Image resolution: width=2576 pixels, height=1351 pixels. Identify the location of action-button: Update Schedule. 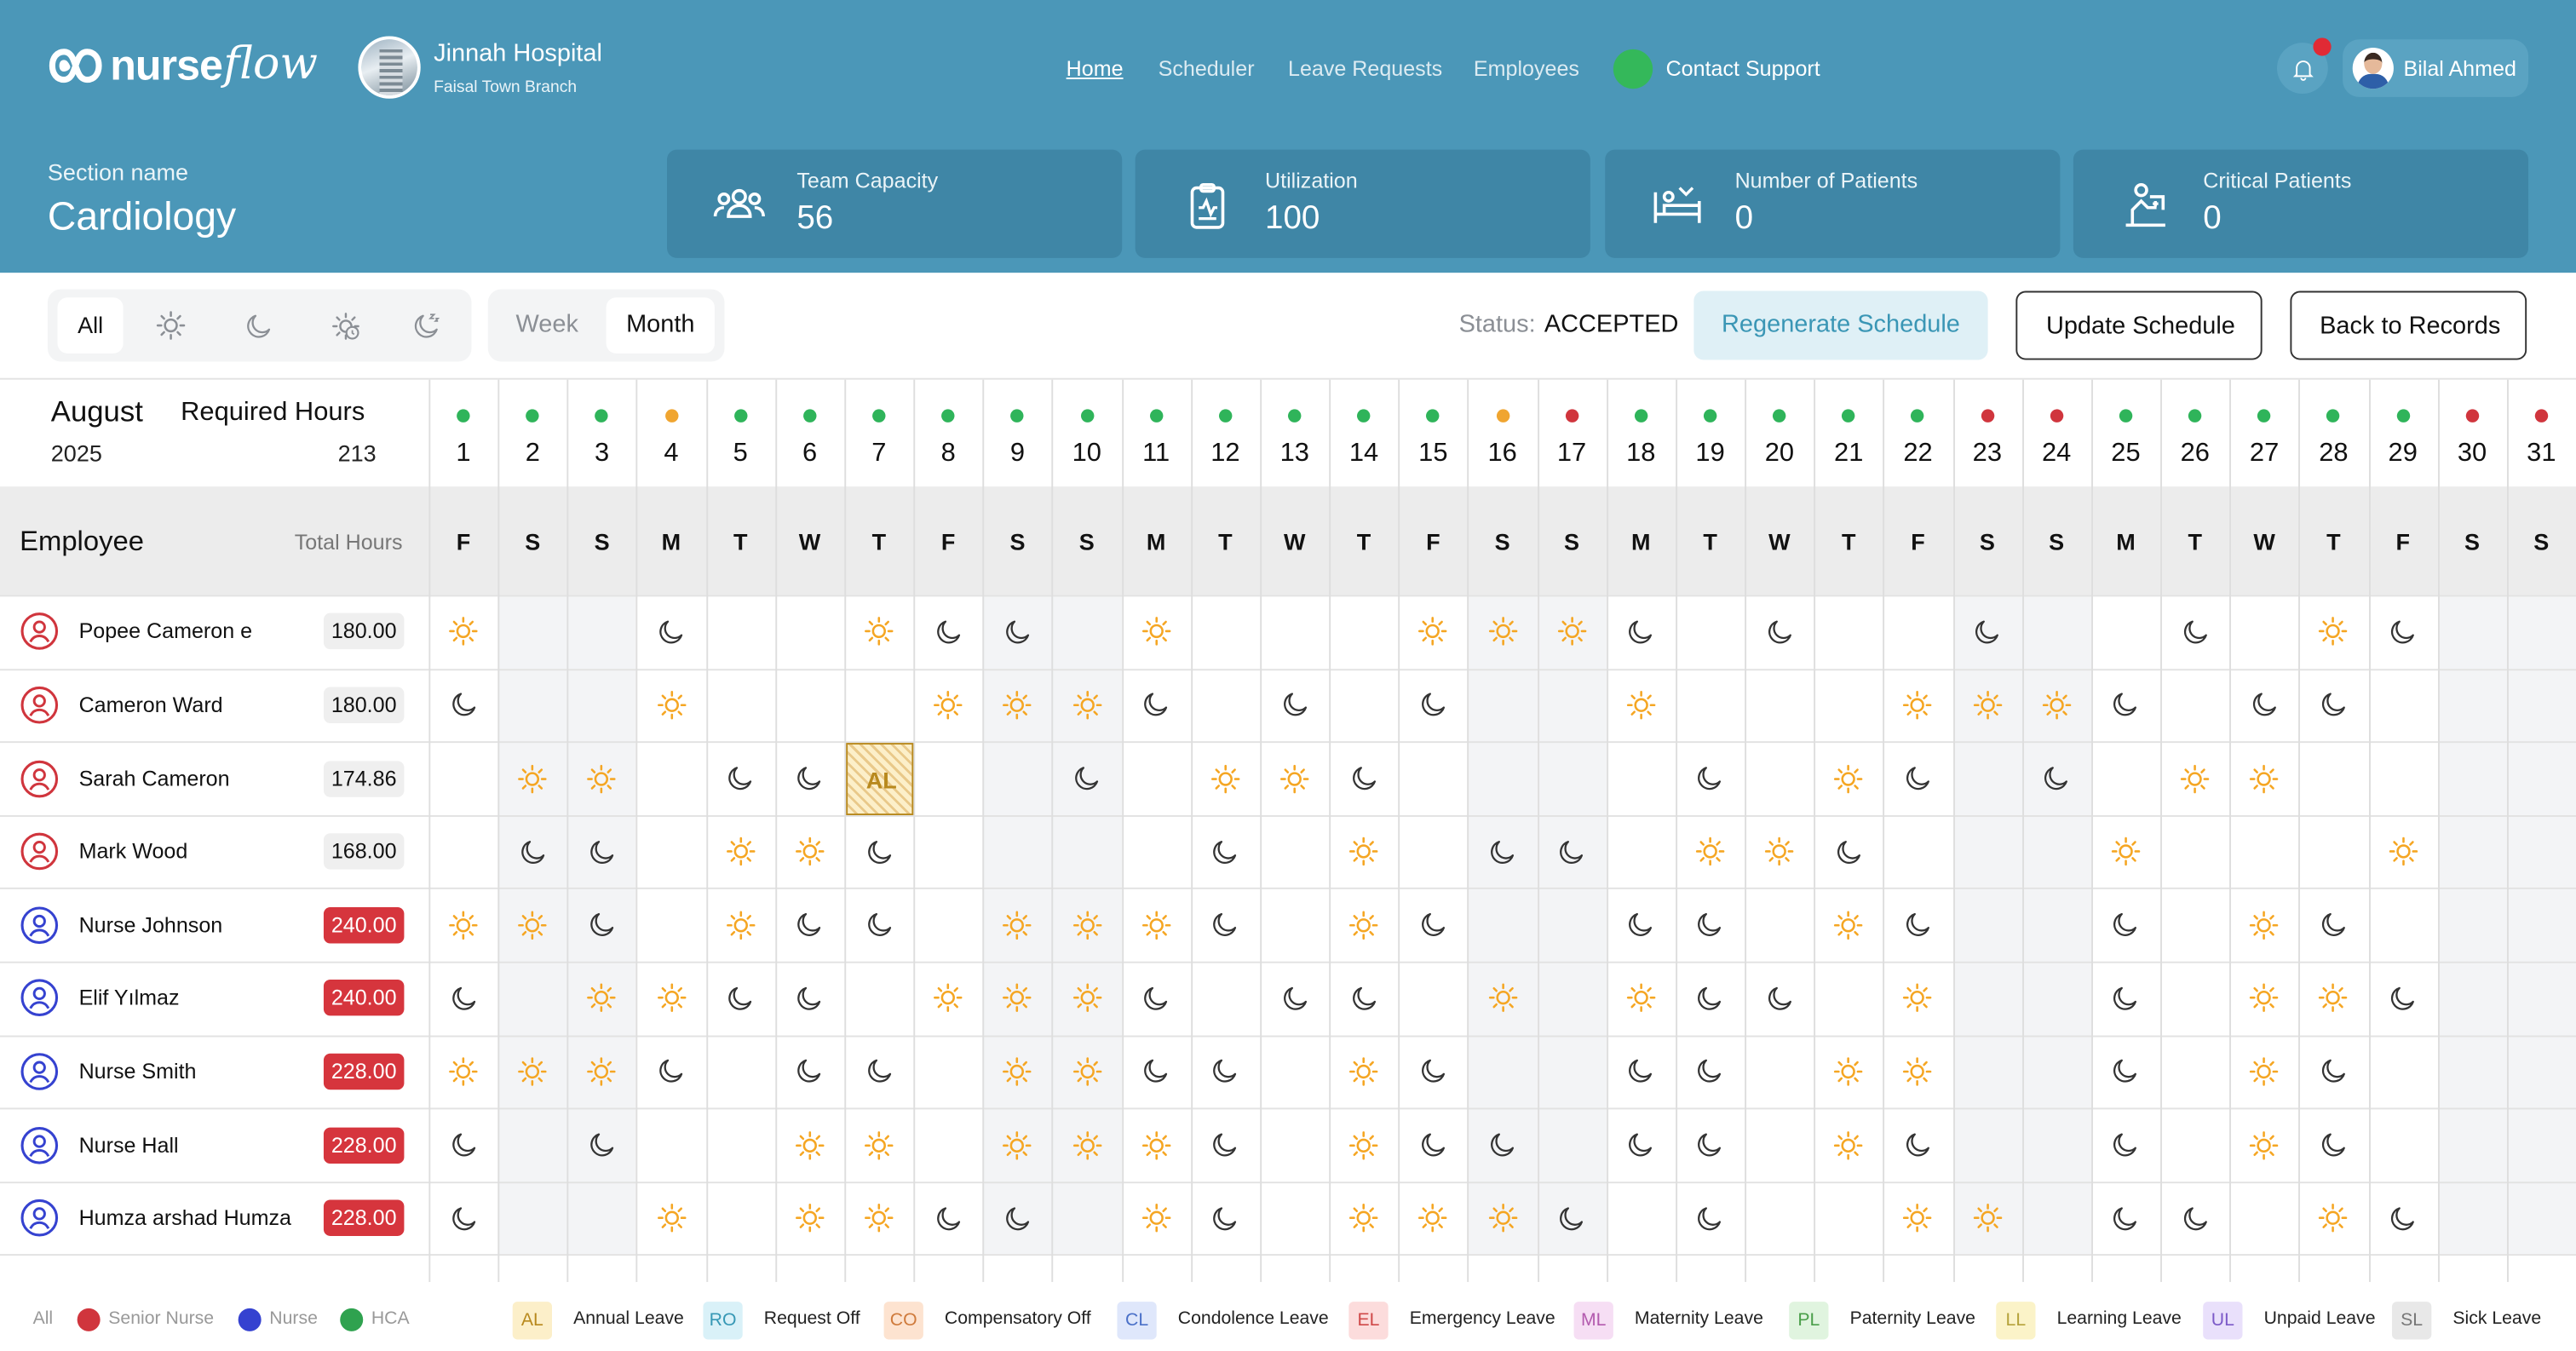
(2139, 325).